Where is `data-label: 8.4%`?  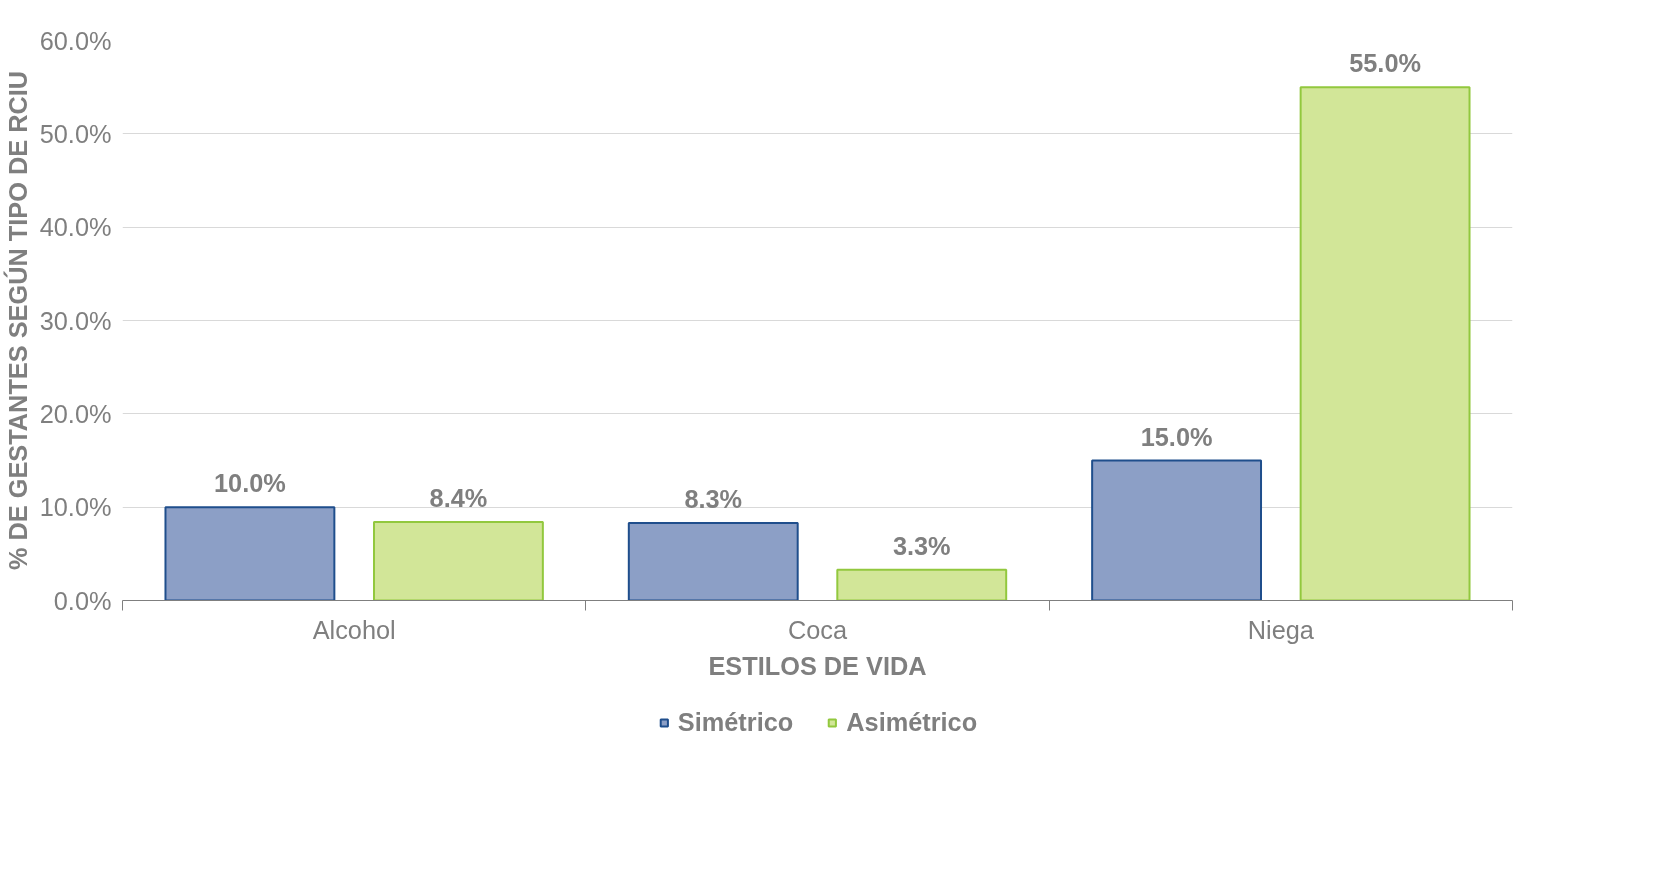 data-label: 8.4% is located at coordinates (458, 498).